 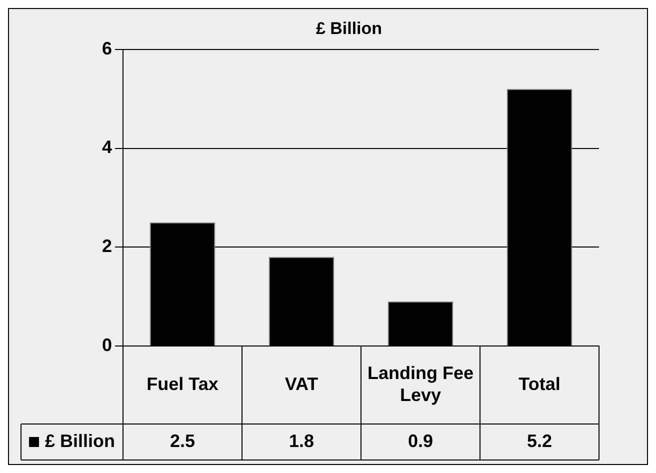 What do you see at coordinates (107, 147) in the screenshot?
I see `y-tick-label: 4` at bounding box center [107, 147].